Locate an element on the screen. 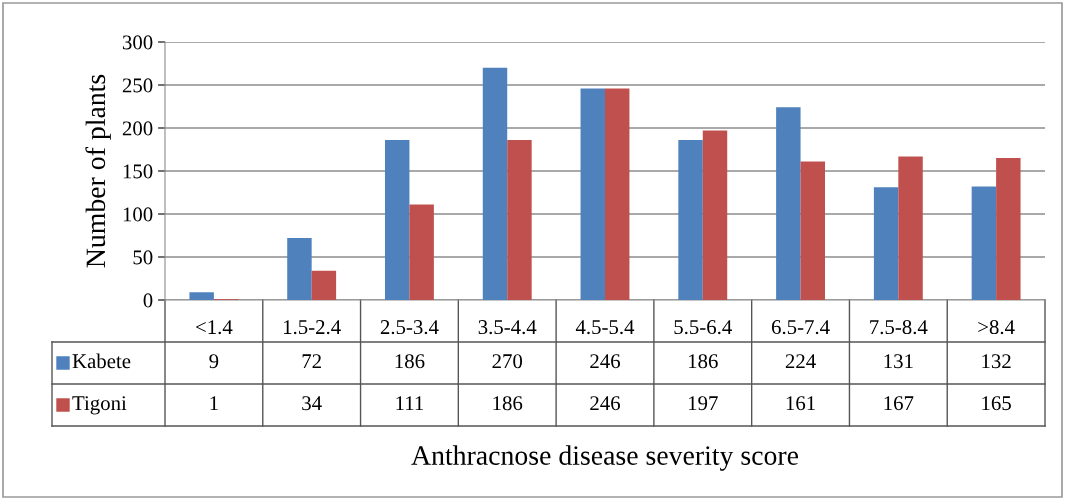  x-tick-label: 7.5-8.4 is located at coordinates (899, 327).